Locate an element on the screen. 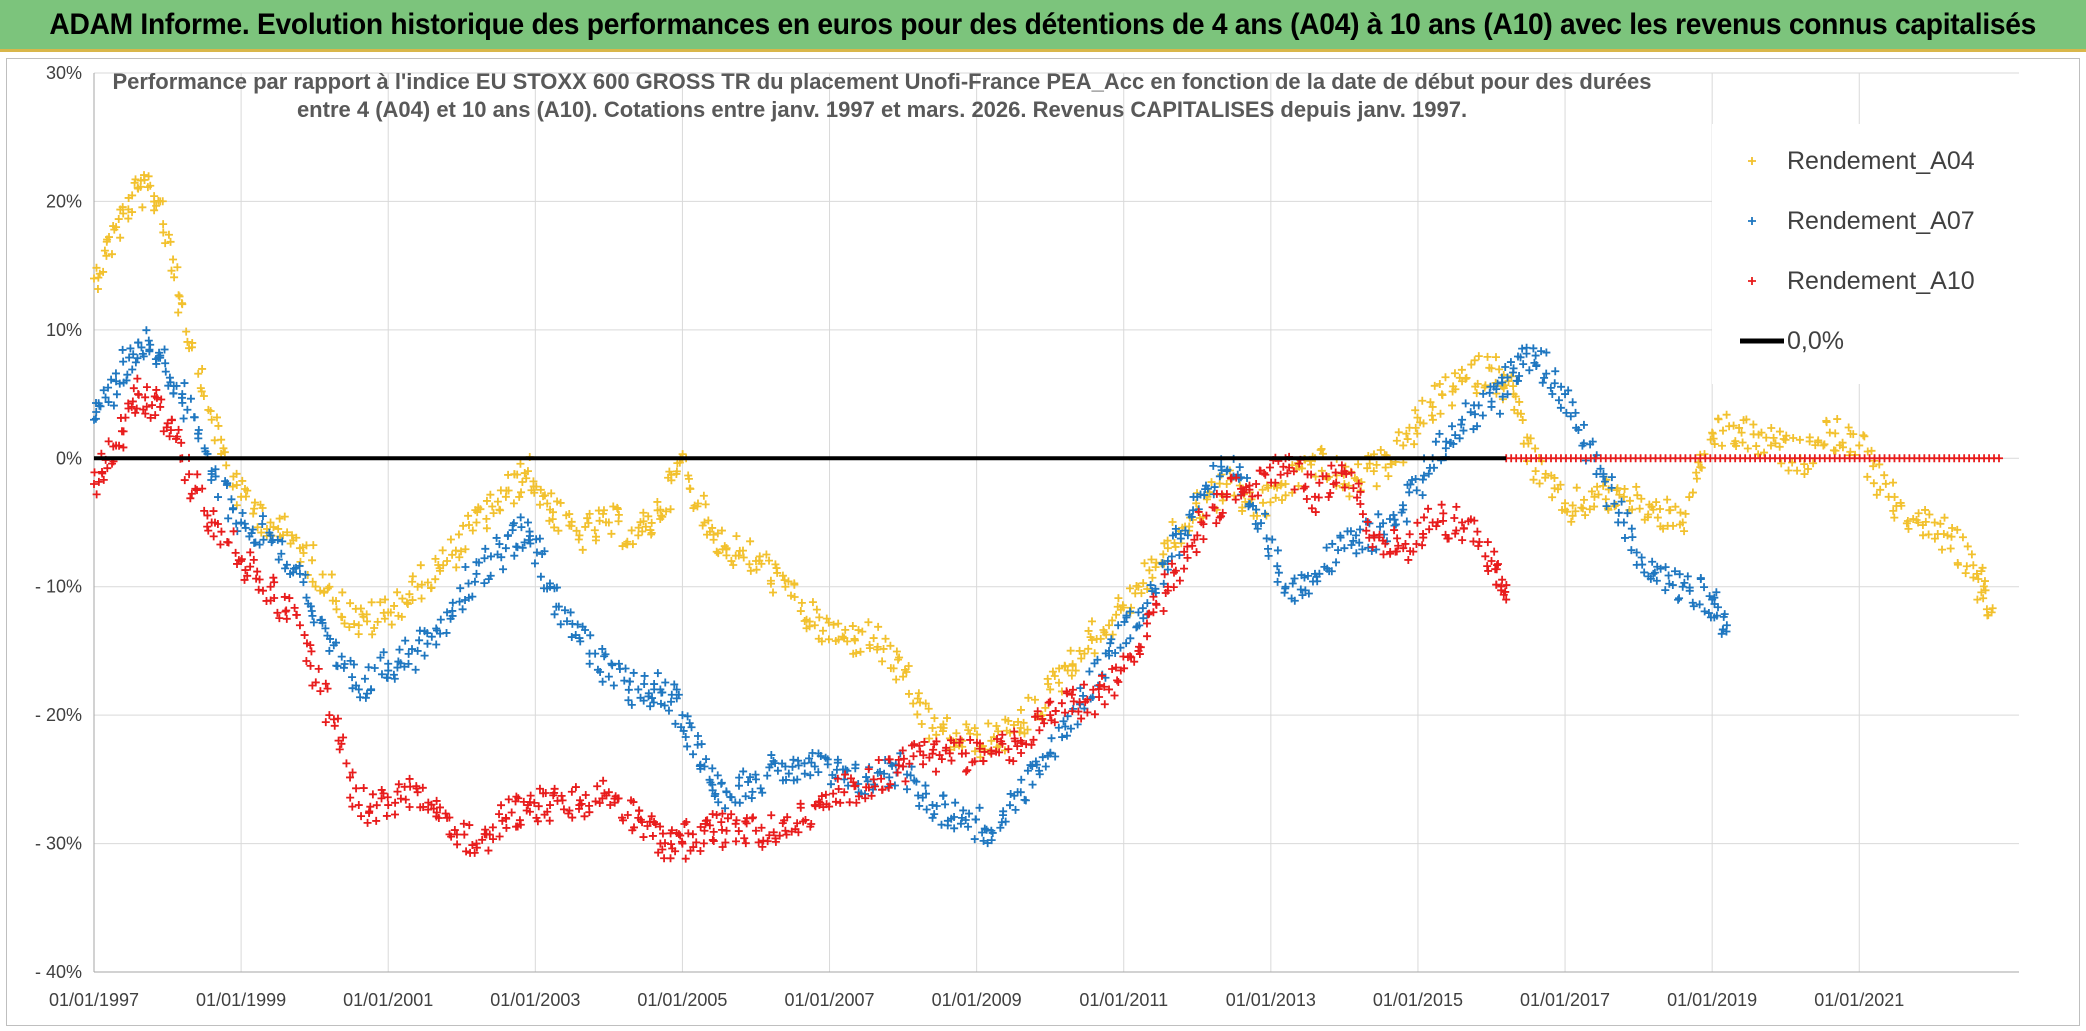 The height and width of the screenshot is (1031, 2086). legend-item-A10: Rendement_A10 is located at coordinates (1861, 281).